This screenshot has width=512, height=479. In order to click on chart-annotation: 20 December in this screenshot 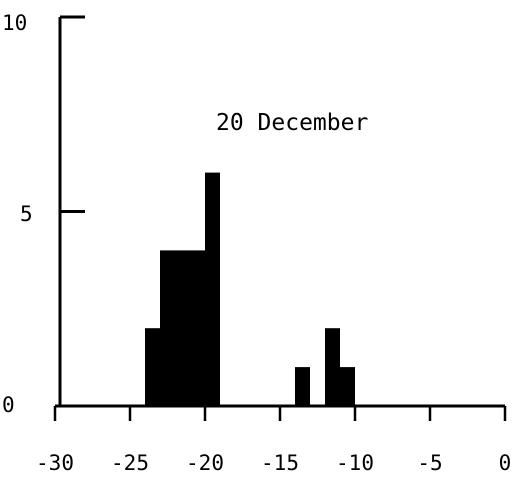, I will do `click(292, 123)`.